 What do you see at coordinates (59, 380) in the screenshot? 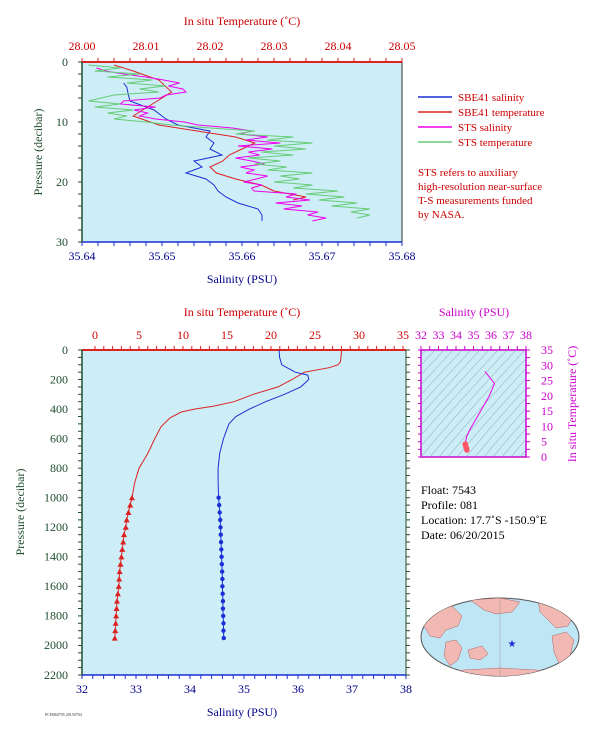
I see `bottom-pressure-tick: 200` at bounding box center [59, 380].